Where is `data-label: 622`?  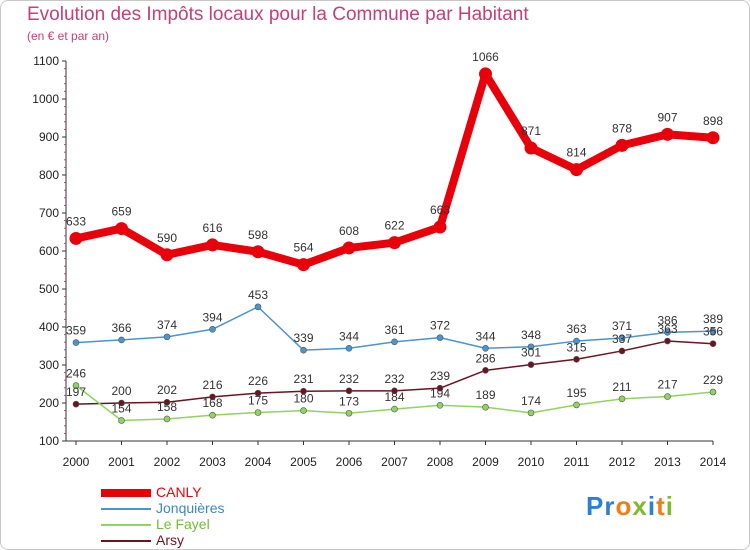 data-label: 622 is located at coordinates (394, 226).